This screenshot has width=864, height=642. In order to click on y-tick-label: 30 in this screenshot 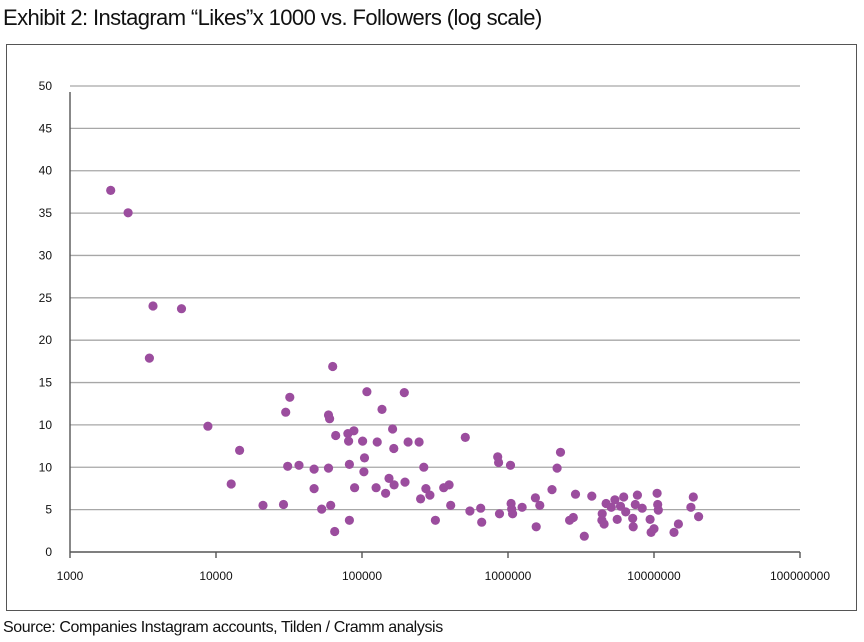, I will do `click(46, 255)`.